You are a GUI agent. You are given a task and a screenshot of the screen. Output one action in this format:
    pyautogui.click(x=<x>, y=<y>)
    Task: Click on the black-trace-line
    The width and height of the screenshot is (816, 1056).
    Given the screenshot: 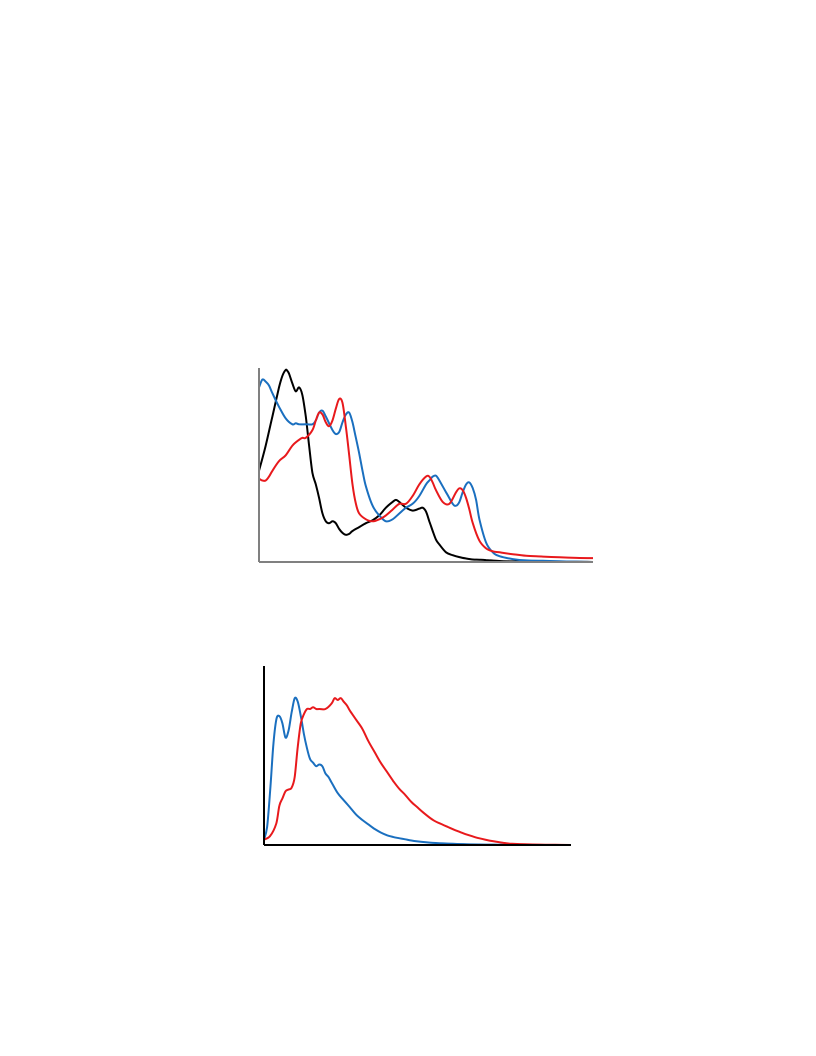 What is the action you would take?
    pyautogui.click(x=426, y=465)
    